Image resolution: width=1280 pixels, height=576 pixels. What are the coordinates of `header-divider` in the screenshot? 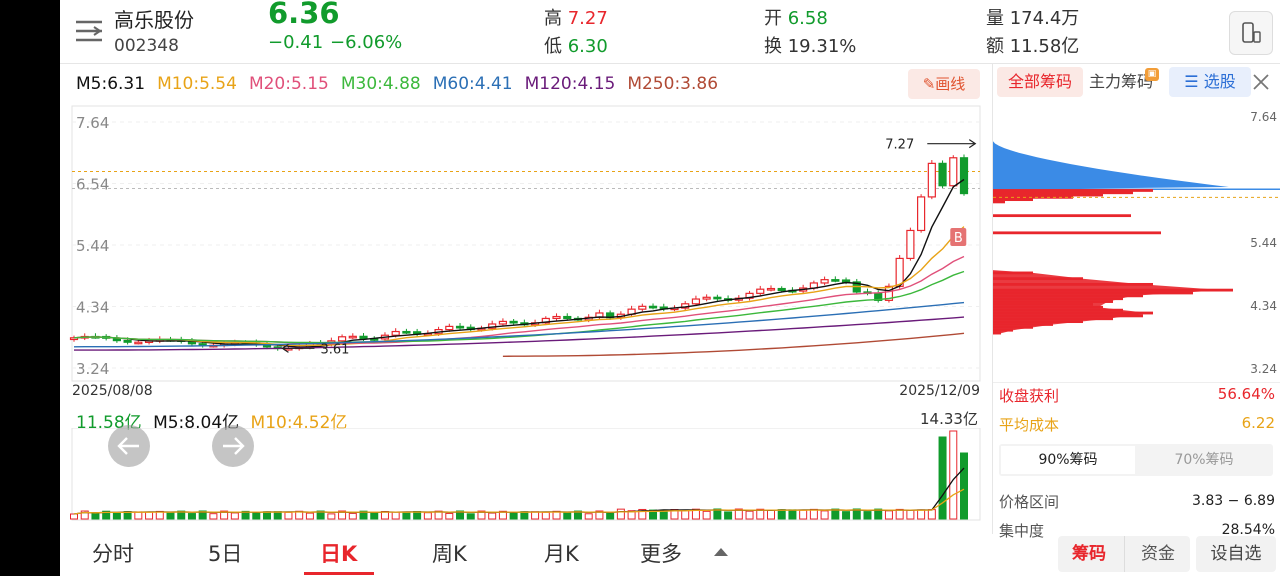 It's located at (670, 63).